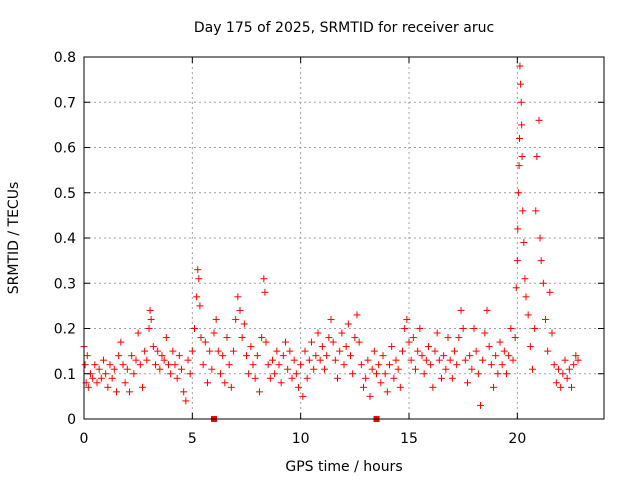 Image resolution: width=640 pixels, height=484 pixels. Describe the element at coordinates (71, 420) in the screenshot. I see `y-tick-label: 0` at that location.